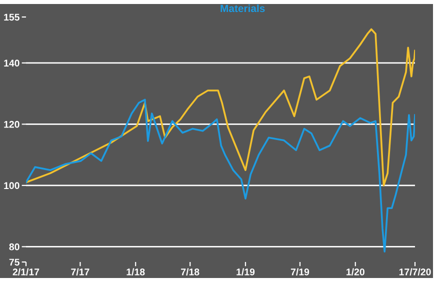 Image resolution: width=445 pixels, height=282 pixels. What do you see at coordinates (12, 124) in the screenshot?
I see `y-tick-label: 120` at bounding box center [12, 124].